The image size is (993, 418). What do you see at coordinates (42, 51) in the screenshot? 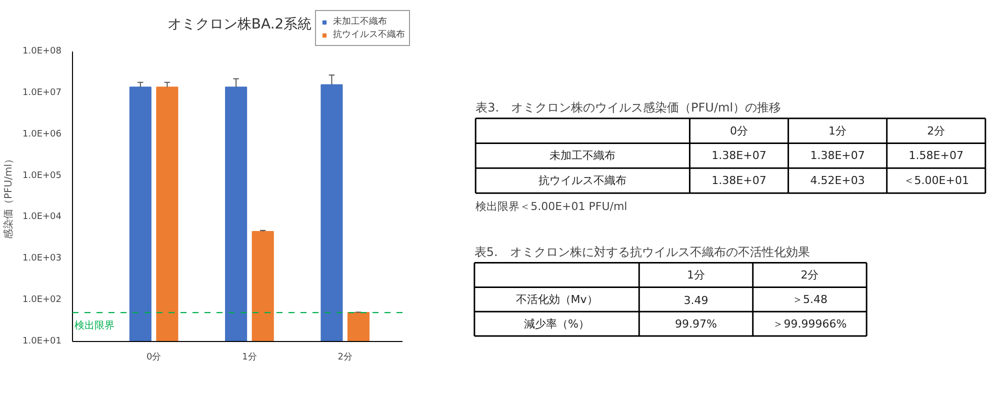
I see `y-tick-label: 1.0E+08` at bounding box center [42, 51].